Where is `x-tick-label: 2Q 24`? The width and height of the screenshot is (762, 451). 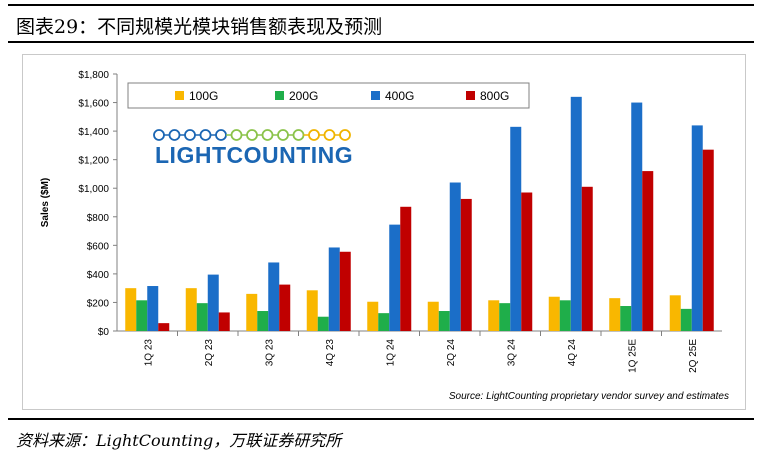 x-tick-label: 2Q 24 is located at coordinates (451, 353).